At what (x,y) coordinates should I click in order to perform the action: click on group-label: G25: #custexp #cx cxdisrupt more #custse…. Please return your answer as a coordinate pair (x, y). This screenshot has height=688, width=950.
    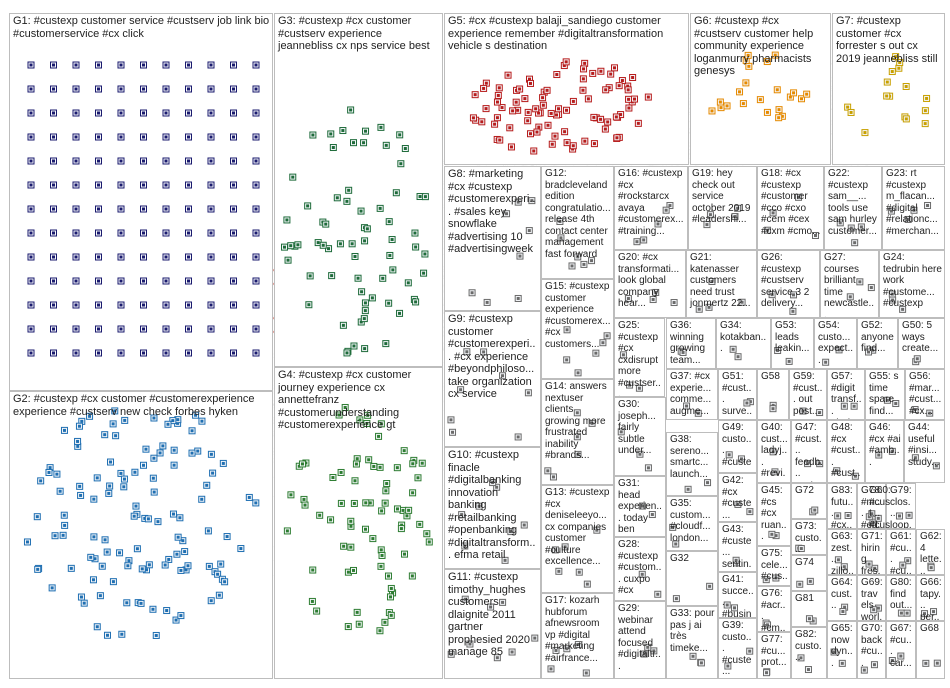
    Looking at the image, I should click on (639, 358).